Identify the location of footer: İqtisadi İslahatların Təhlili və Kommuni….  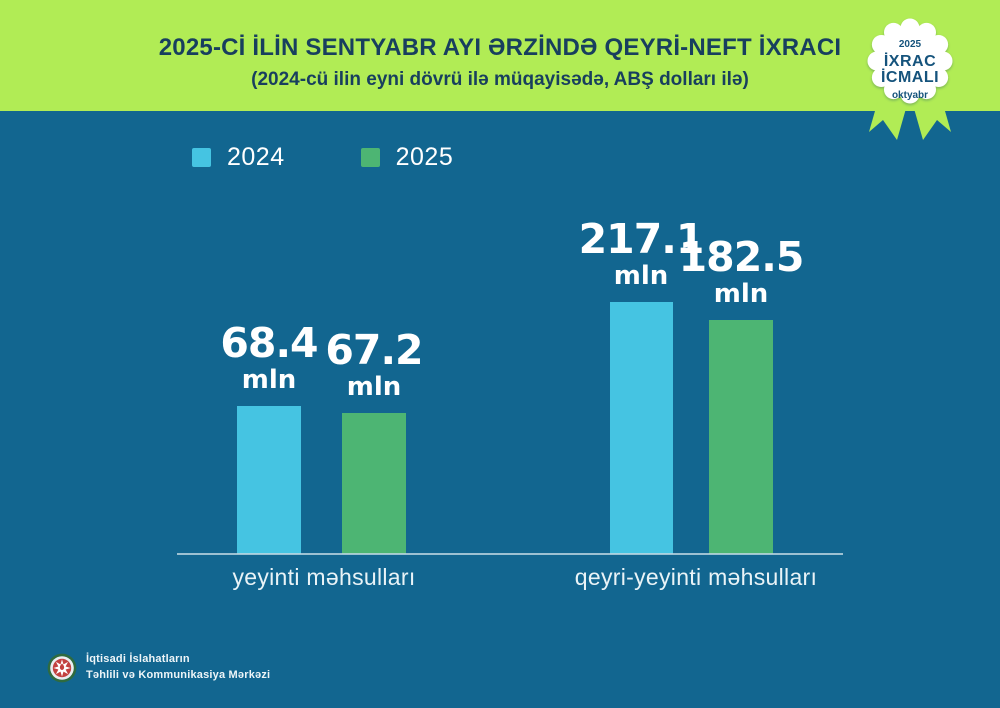
(158, 668).